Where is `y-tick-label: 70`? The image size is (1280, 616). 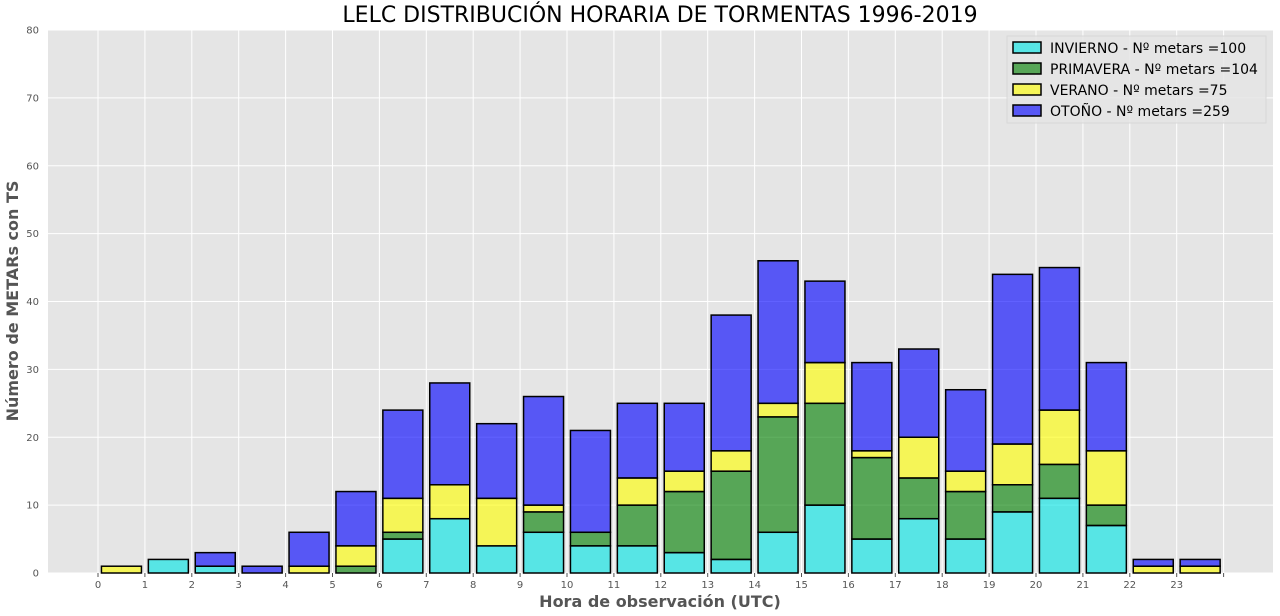 y-tick-label: 70 is located at coordinates (32, 98).